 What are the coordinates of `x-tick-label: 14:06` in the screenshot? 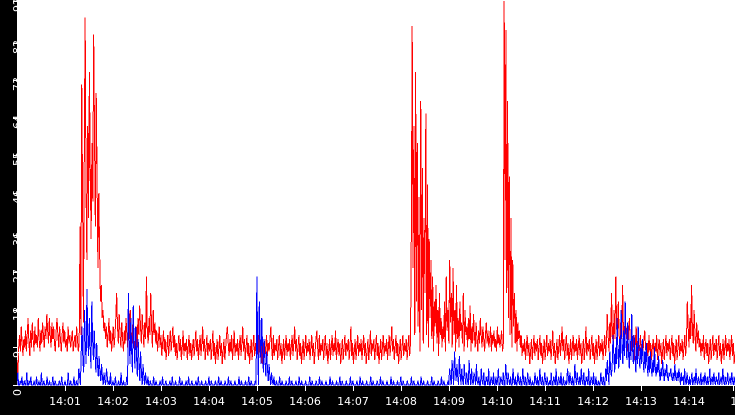 It's located at (305, 401).